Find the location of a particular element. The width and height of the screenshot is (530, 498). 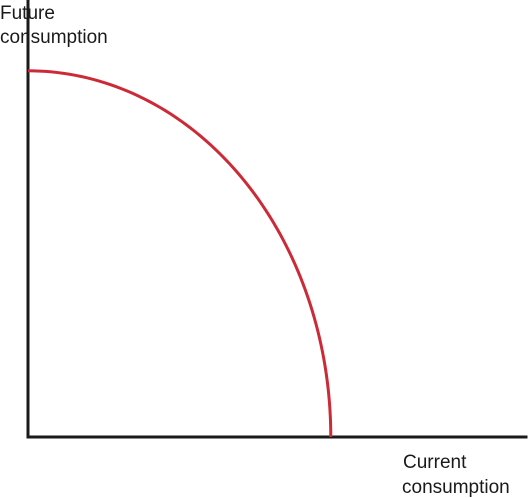

x-axis-label-line-2: consumption is located at coordinates (456, 487).